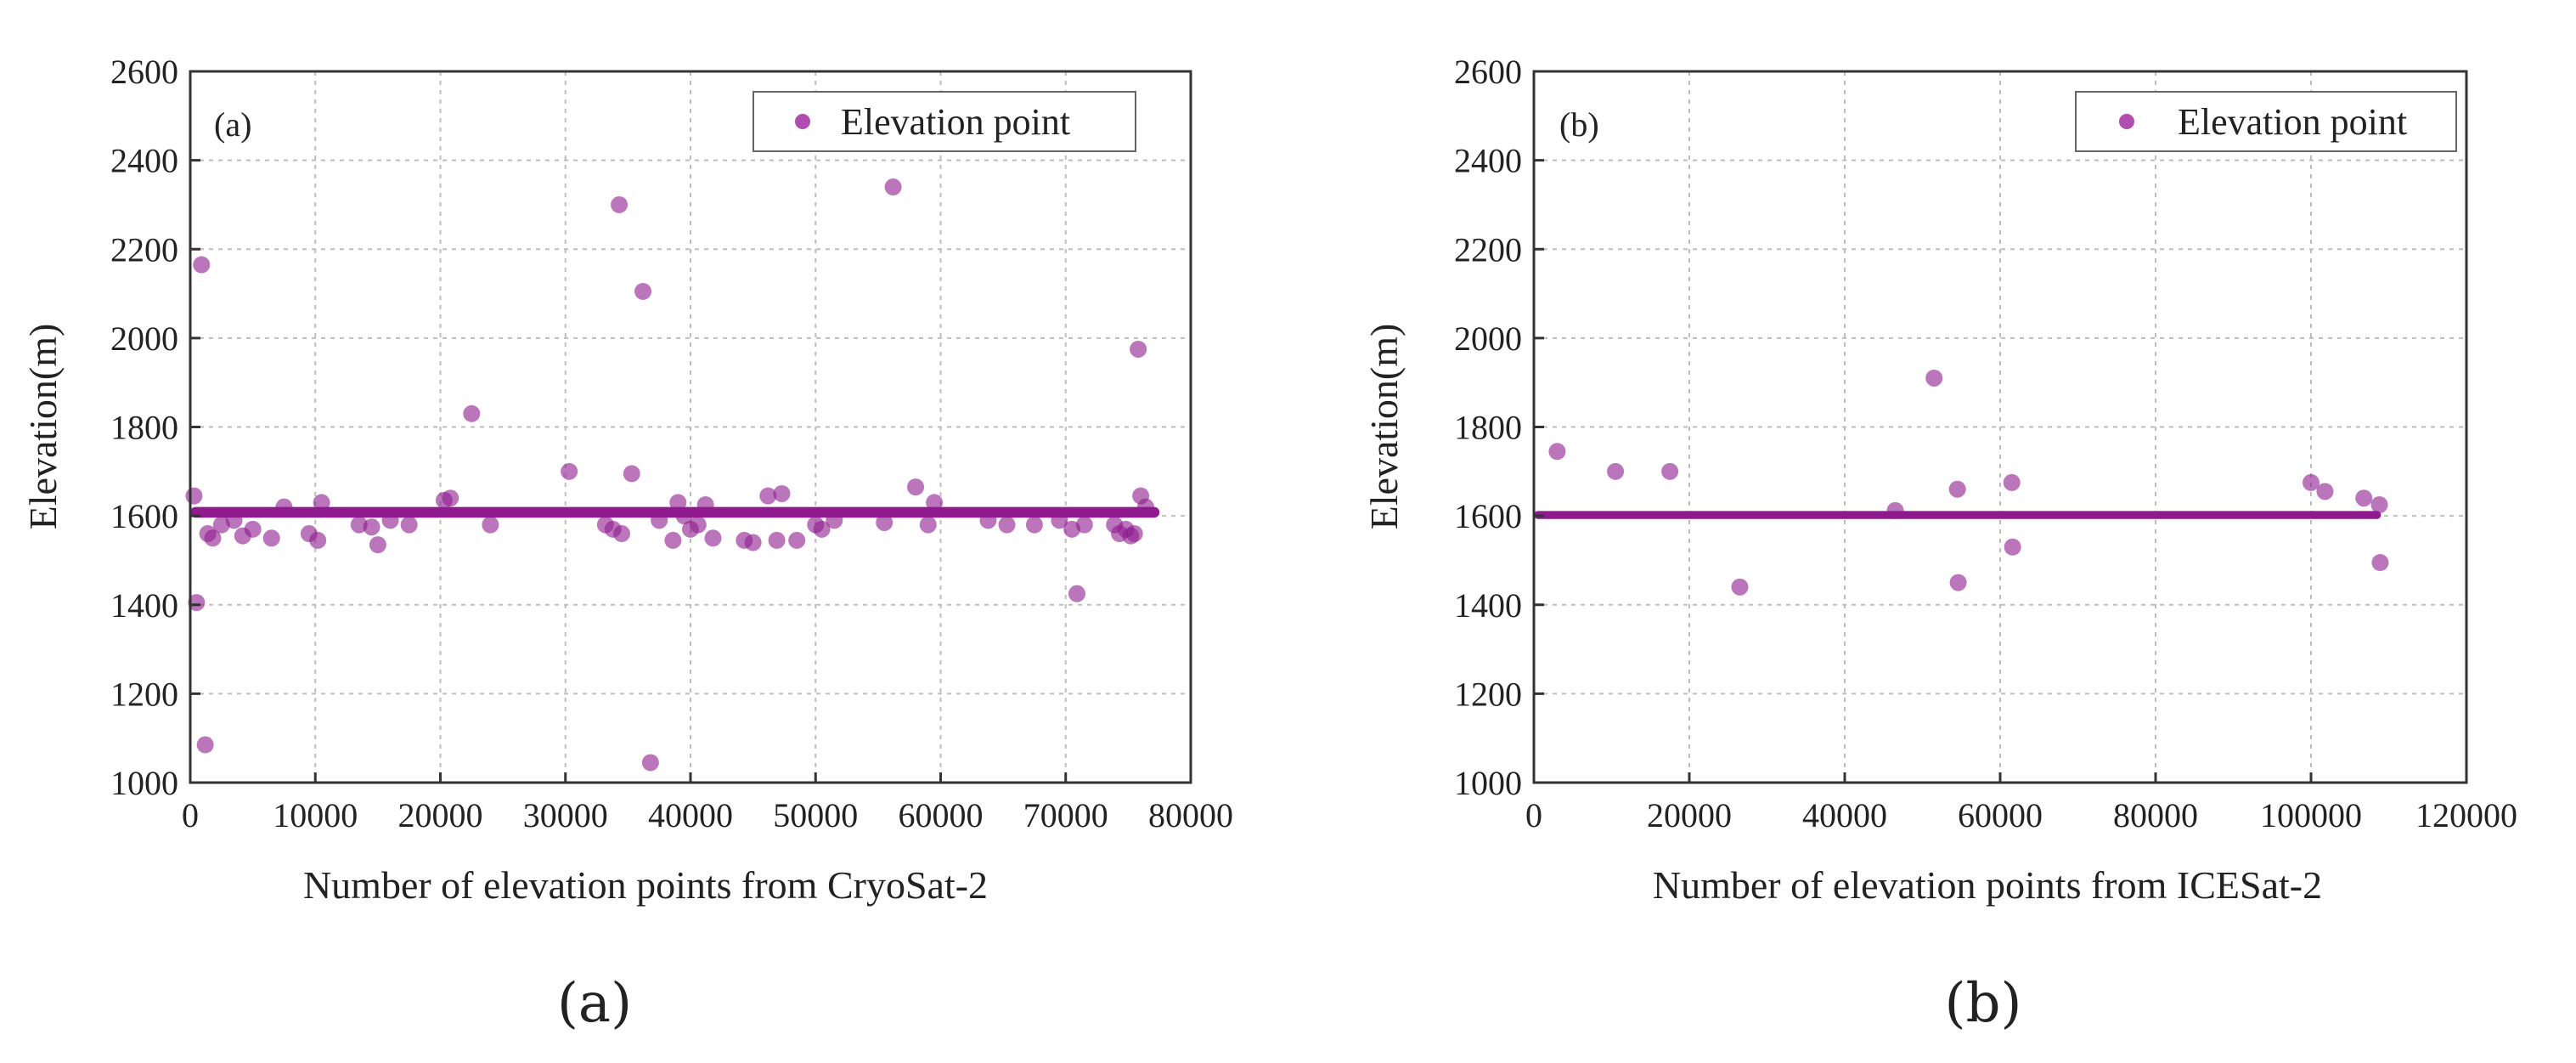  I want to click on panel-b-dense-band, so click(1958, 515).